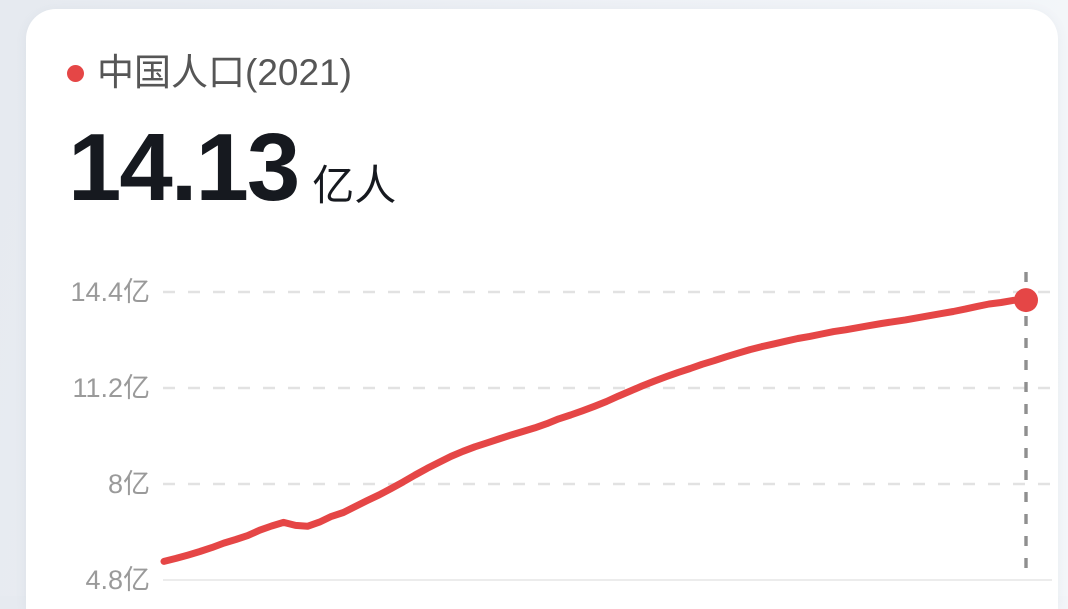 This screenshot has width=1068, height=609. What do you see at coordinates (184, 167) in the screenshot?
I see `population-value: 14.13` at bounding box center [184, 167].